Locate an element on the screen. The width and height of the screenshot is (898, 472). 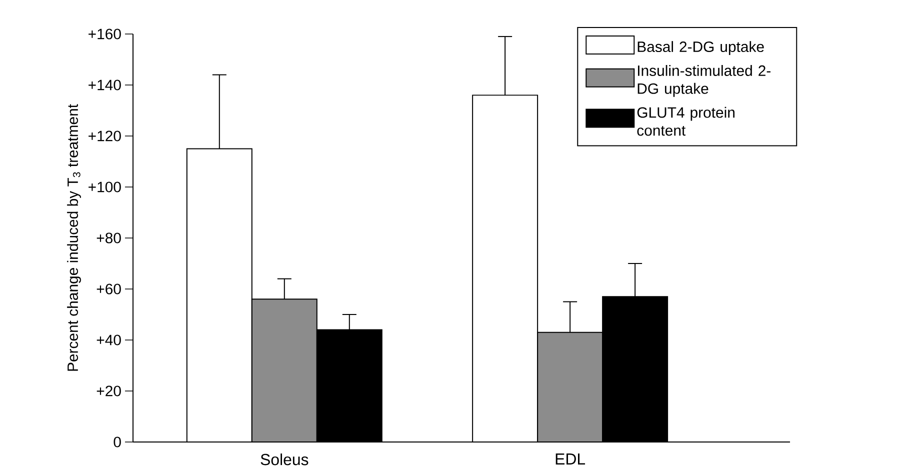
y-tick-label: +100 is located at coordinates (104, 187).